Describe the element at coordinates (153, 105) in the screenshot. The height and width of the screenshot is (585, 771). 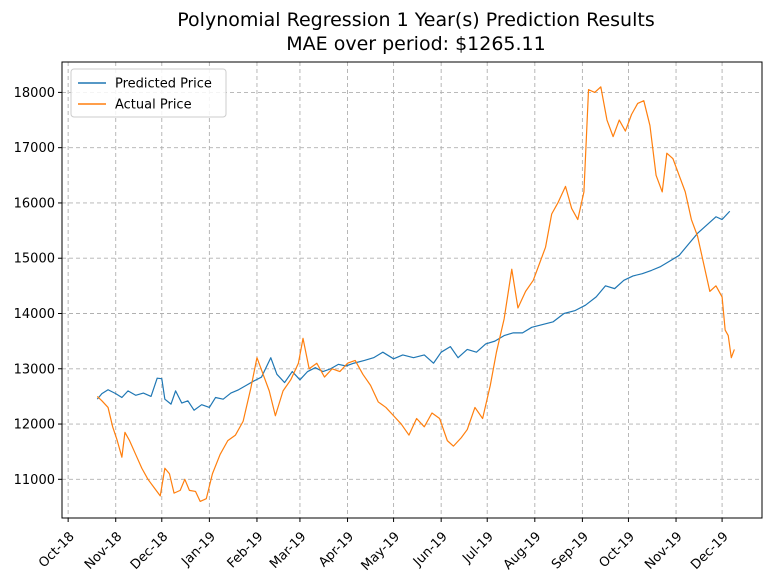
I see `legend-label: Actual Price` at that location.